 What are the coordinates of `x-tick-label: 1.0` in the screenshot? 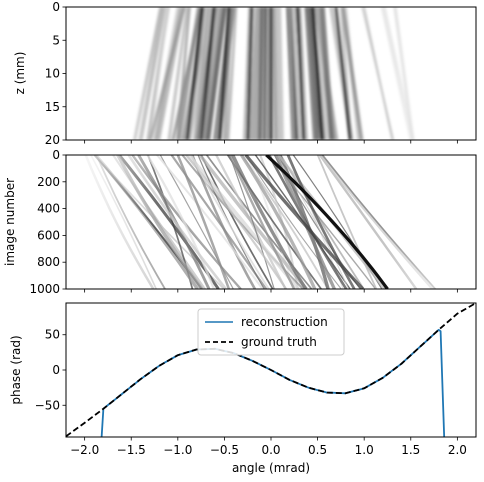 It's located at (364, 450).